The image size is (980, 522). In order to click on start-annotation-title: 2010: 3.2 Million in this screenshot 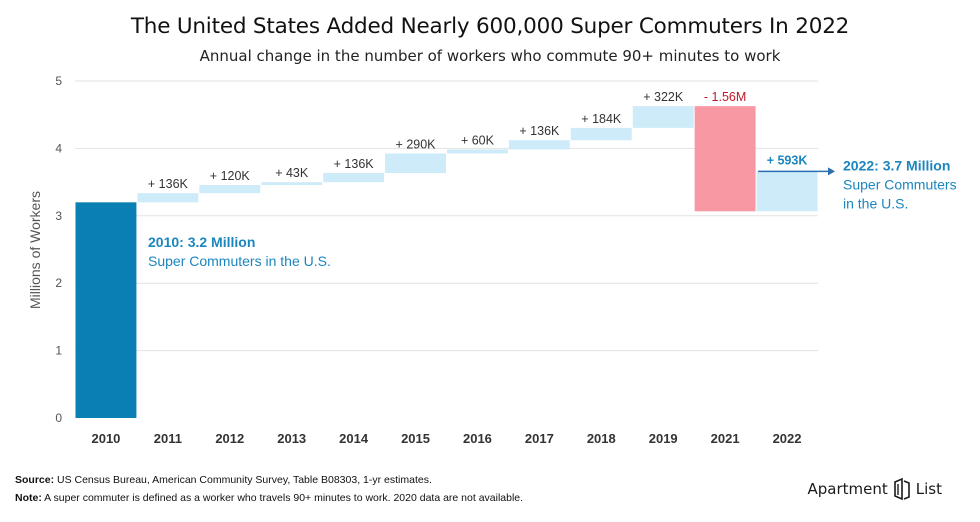, I will do `click(201, 242)`.